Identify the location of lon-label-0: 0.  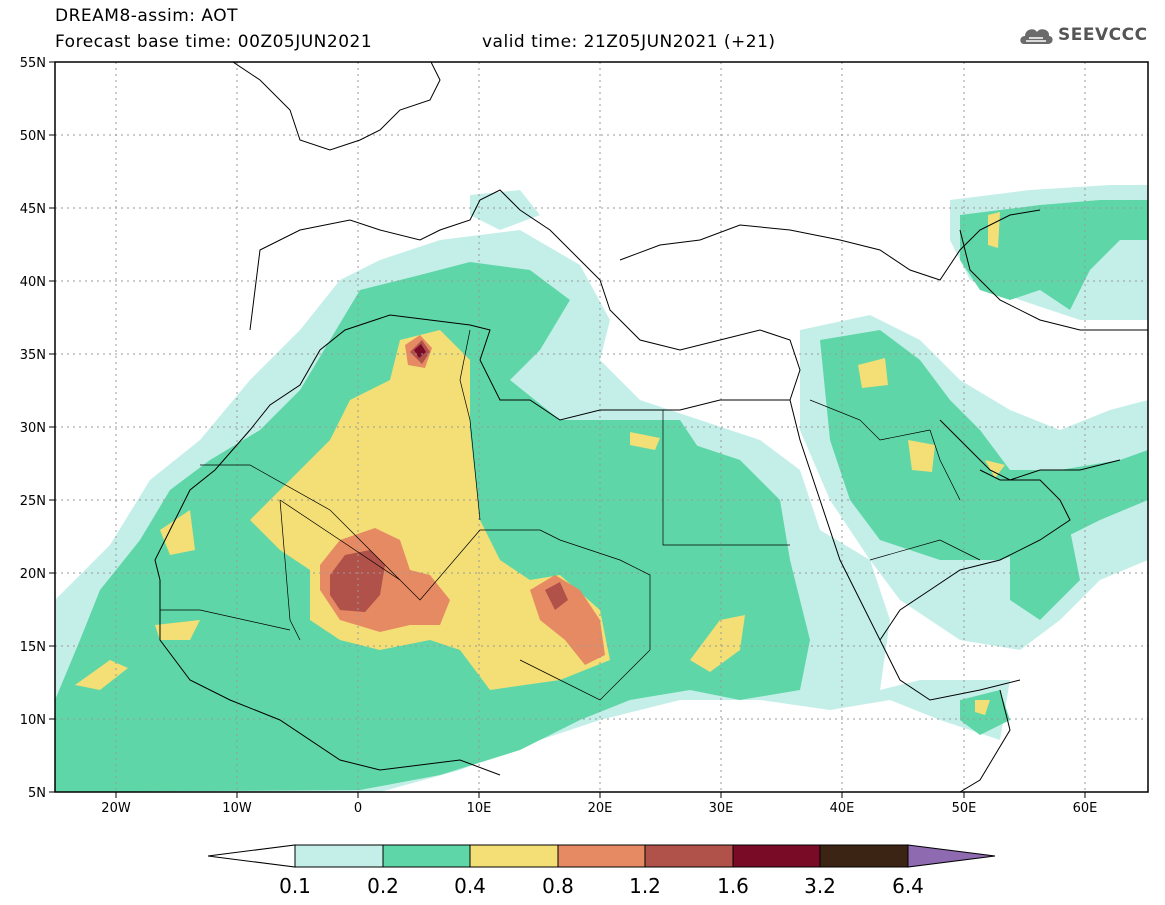
(358, 808).